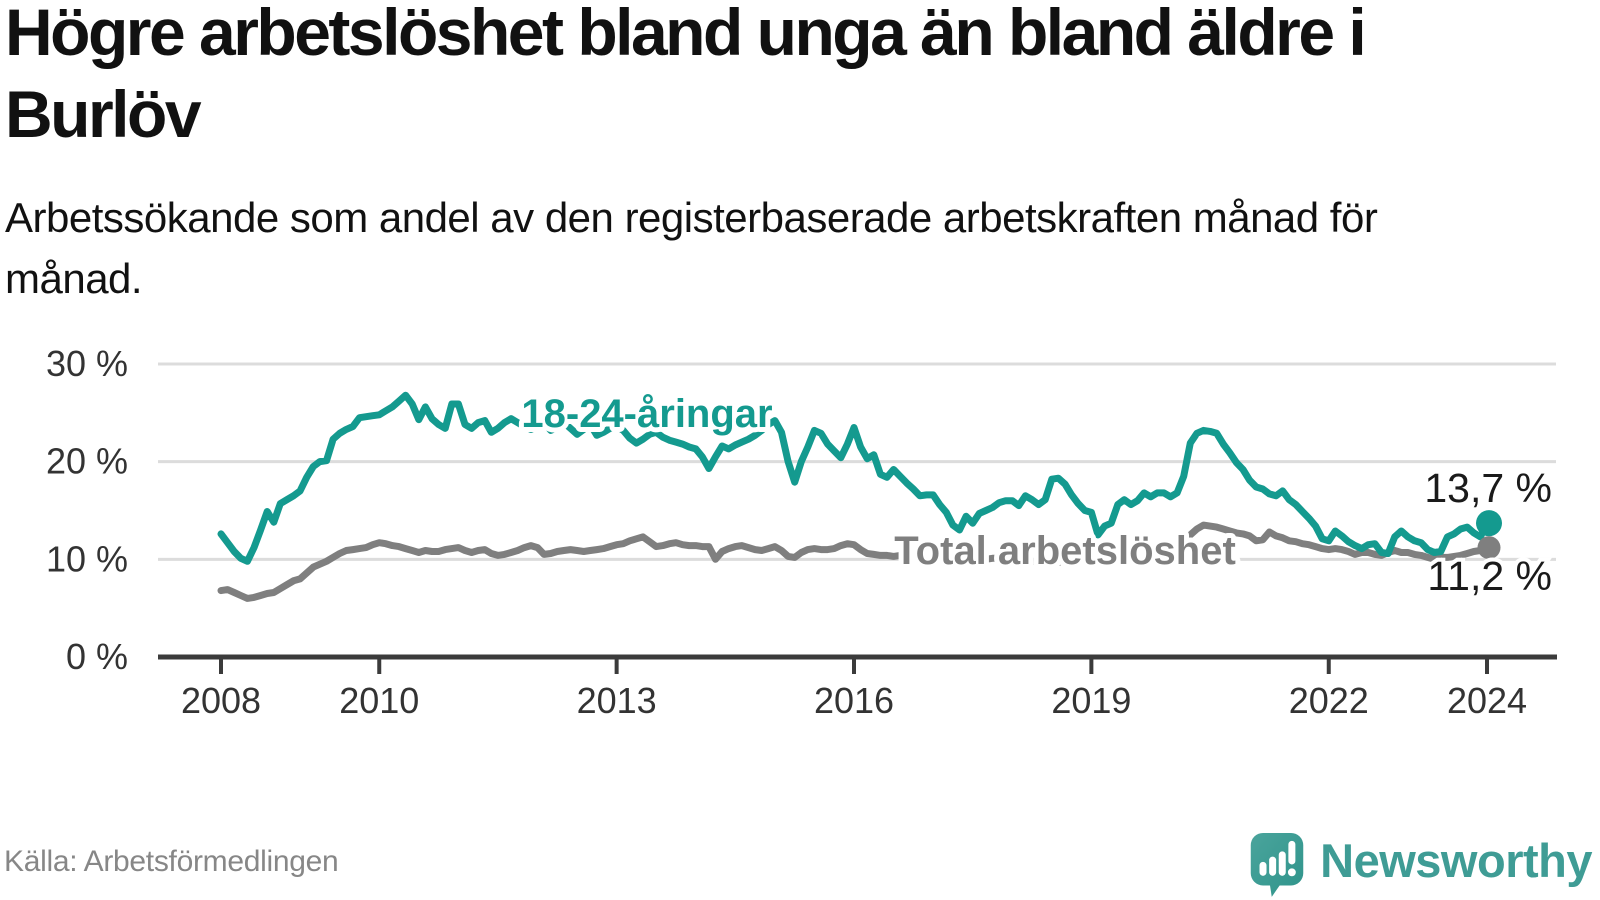 The height and width of the screenshot is (900, 1600). Describe the element at coordinates (87, 363) in the screenshot. I see `y-tick-label: 30 %` at that location.